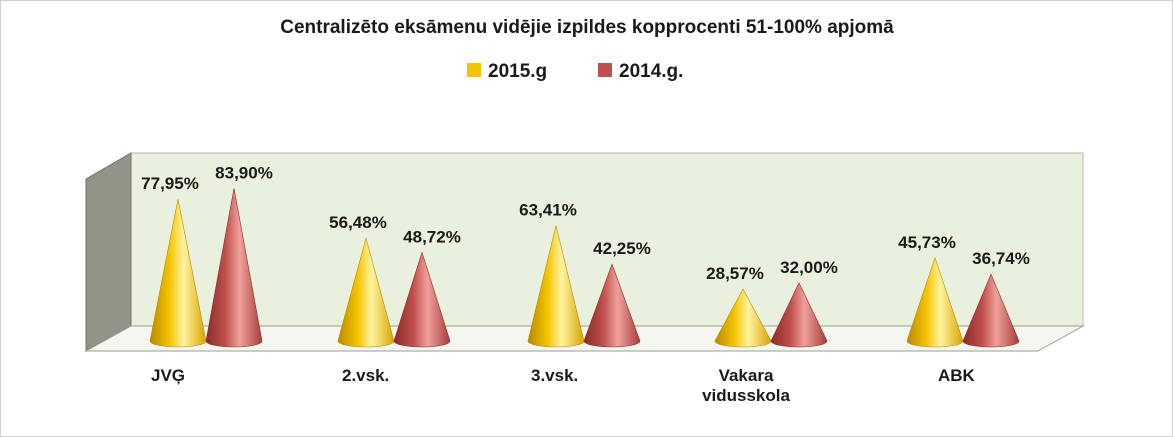 The image size is (1173, 437). I want to click on data-label-2014-2: 48,72%, so click(432, 236).